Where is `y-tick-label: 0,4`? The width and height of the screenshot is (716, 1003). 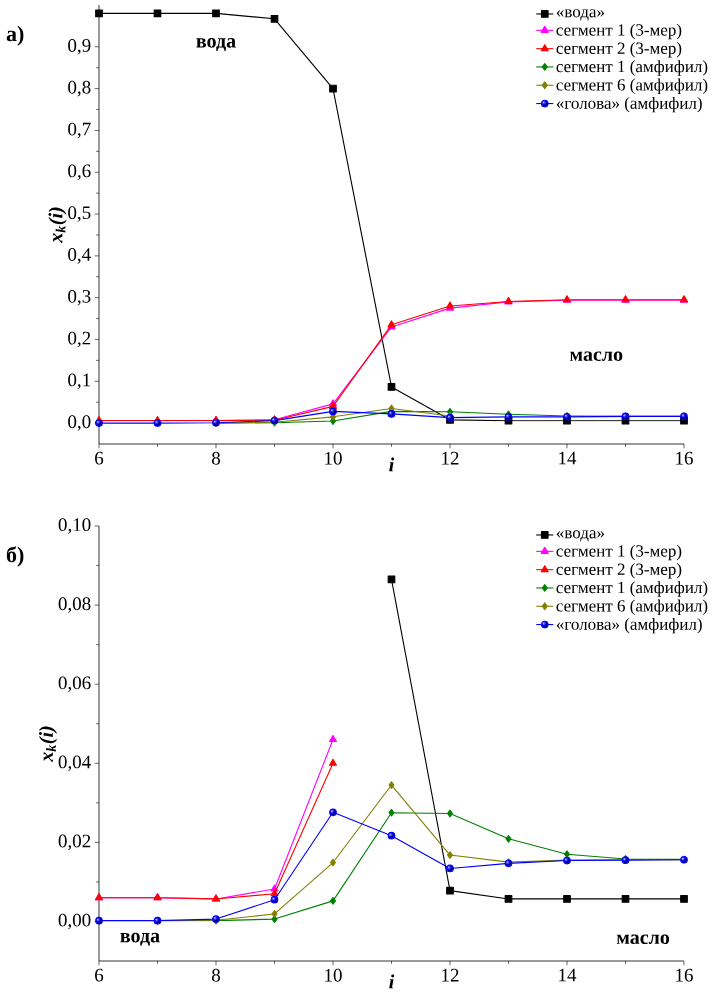
y-tick-label: 0,4 is located at coordinates (79, 256).